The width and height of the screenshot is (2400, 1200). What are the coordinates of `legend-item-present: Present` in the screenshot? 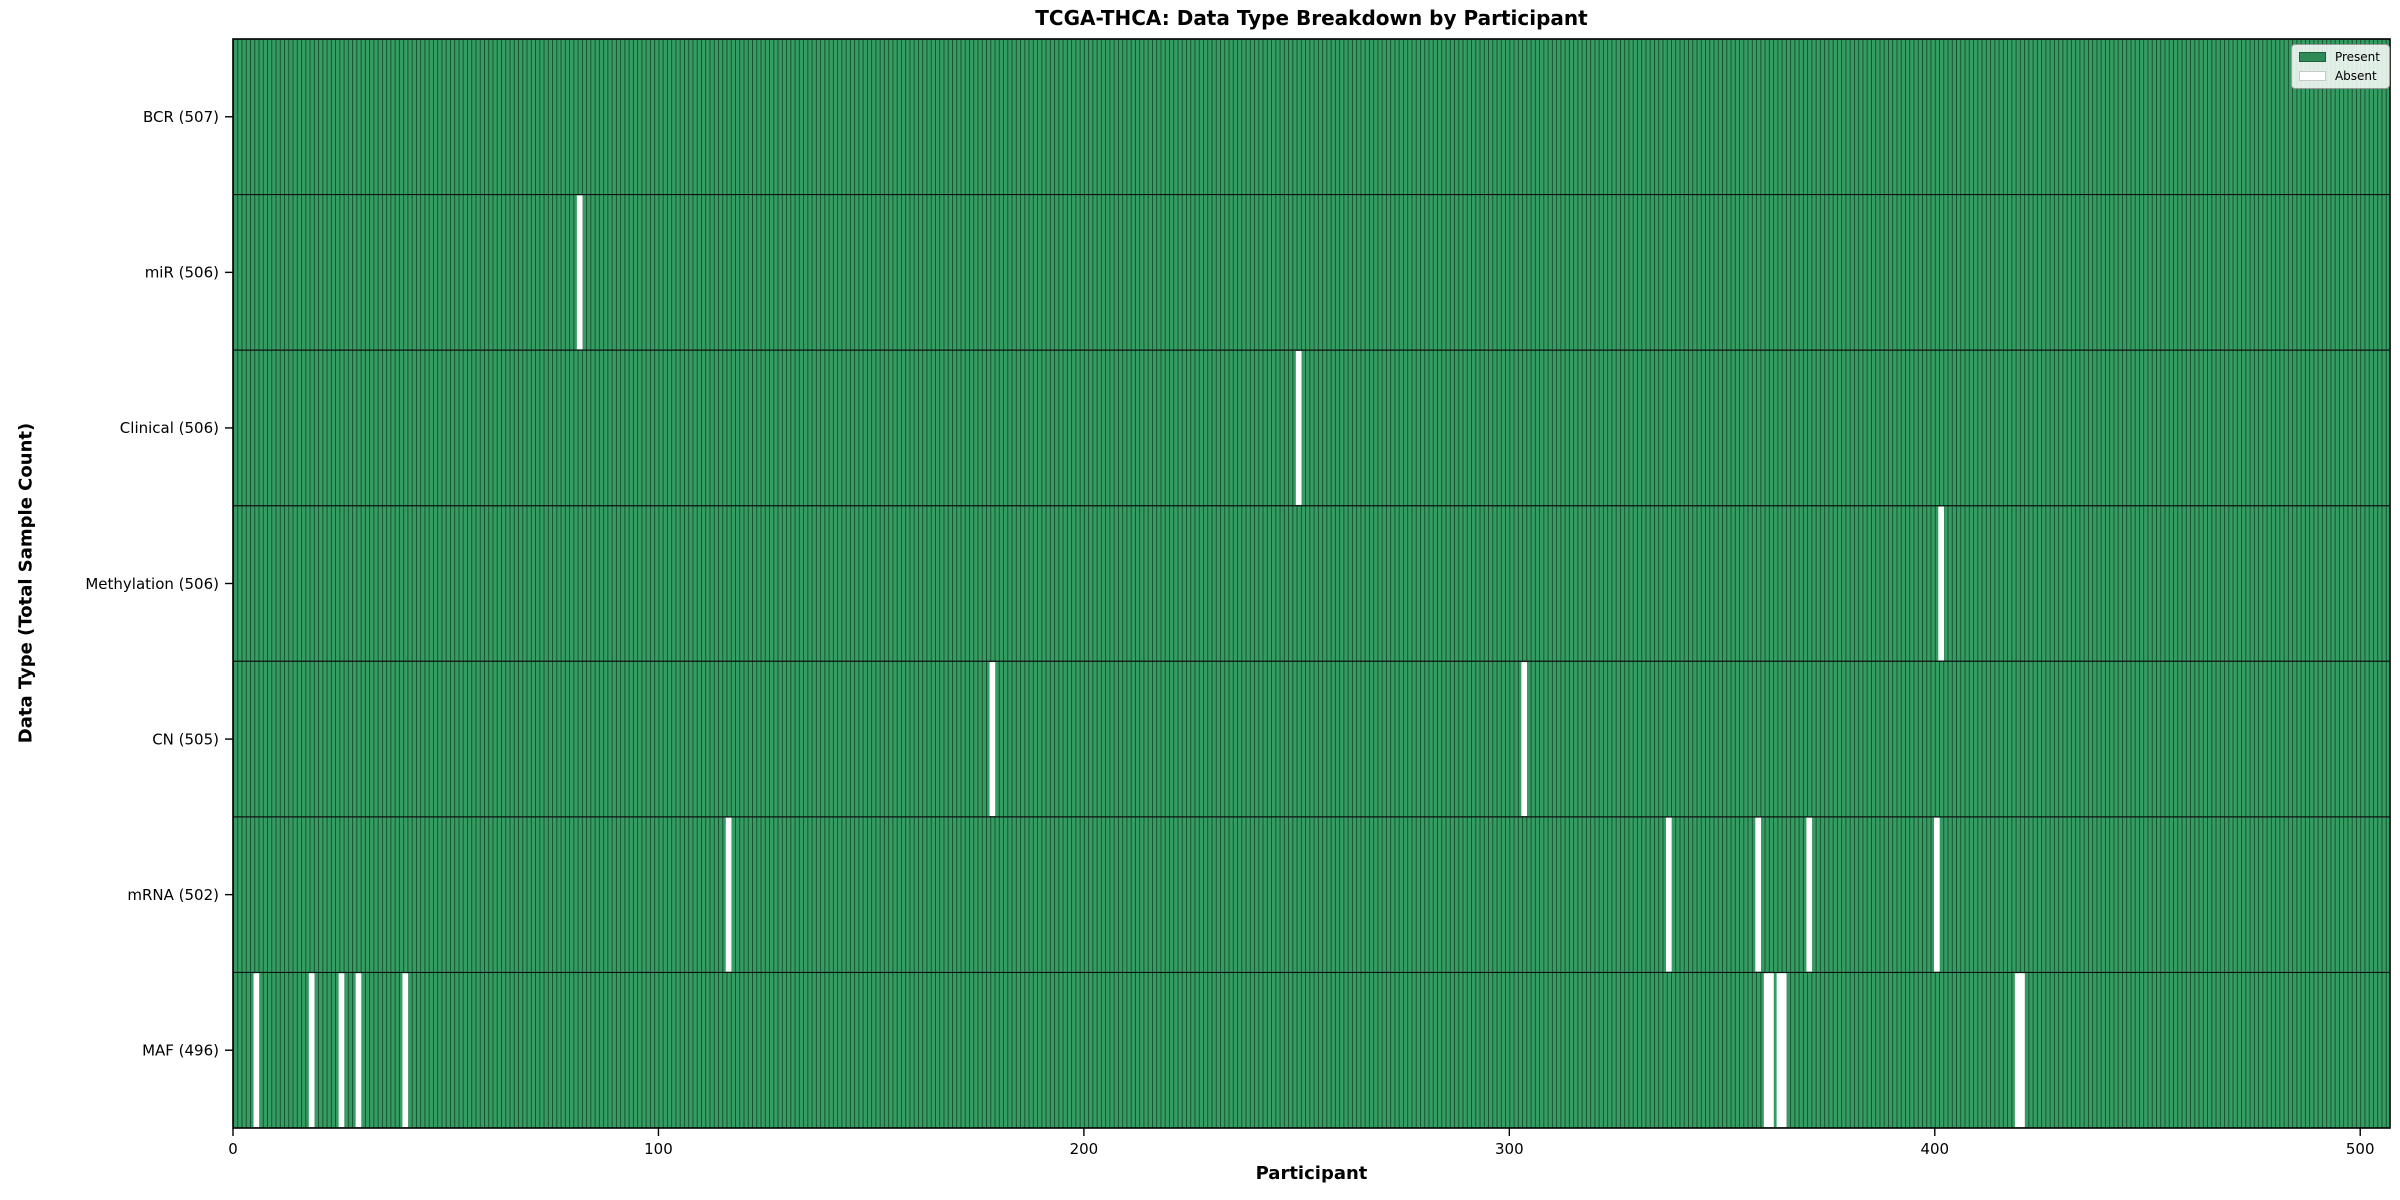 It's located at (2339, 57).